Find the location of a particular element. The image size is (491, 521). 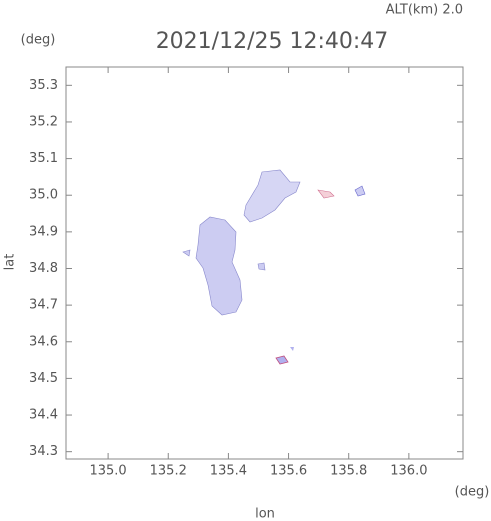

chart-title: 2021/12/25 12:40:47 is located at coordinates (272, 41).